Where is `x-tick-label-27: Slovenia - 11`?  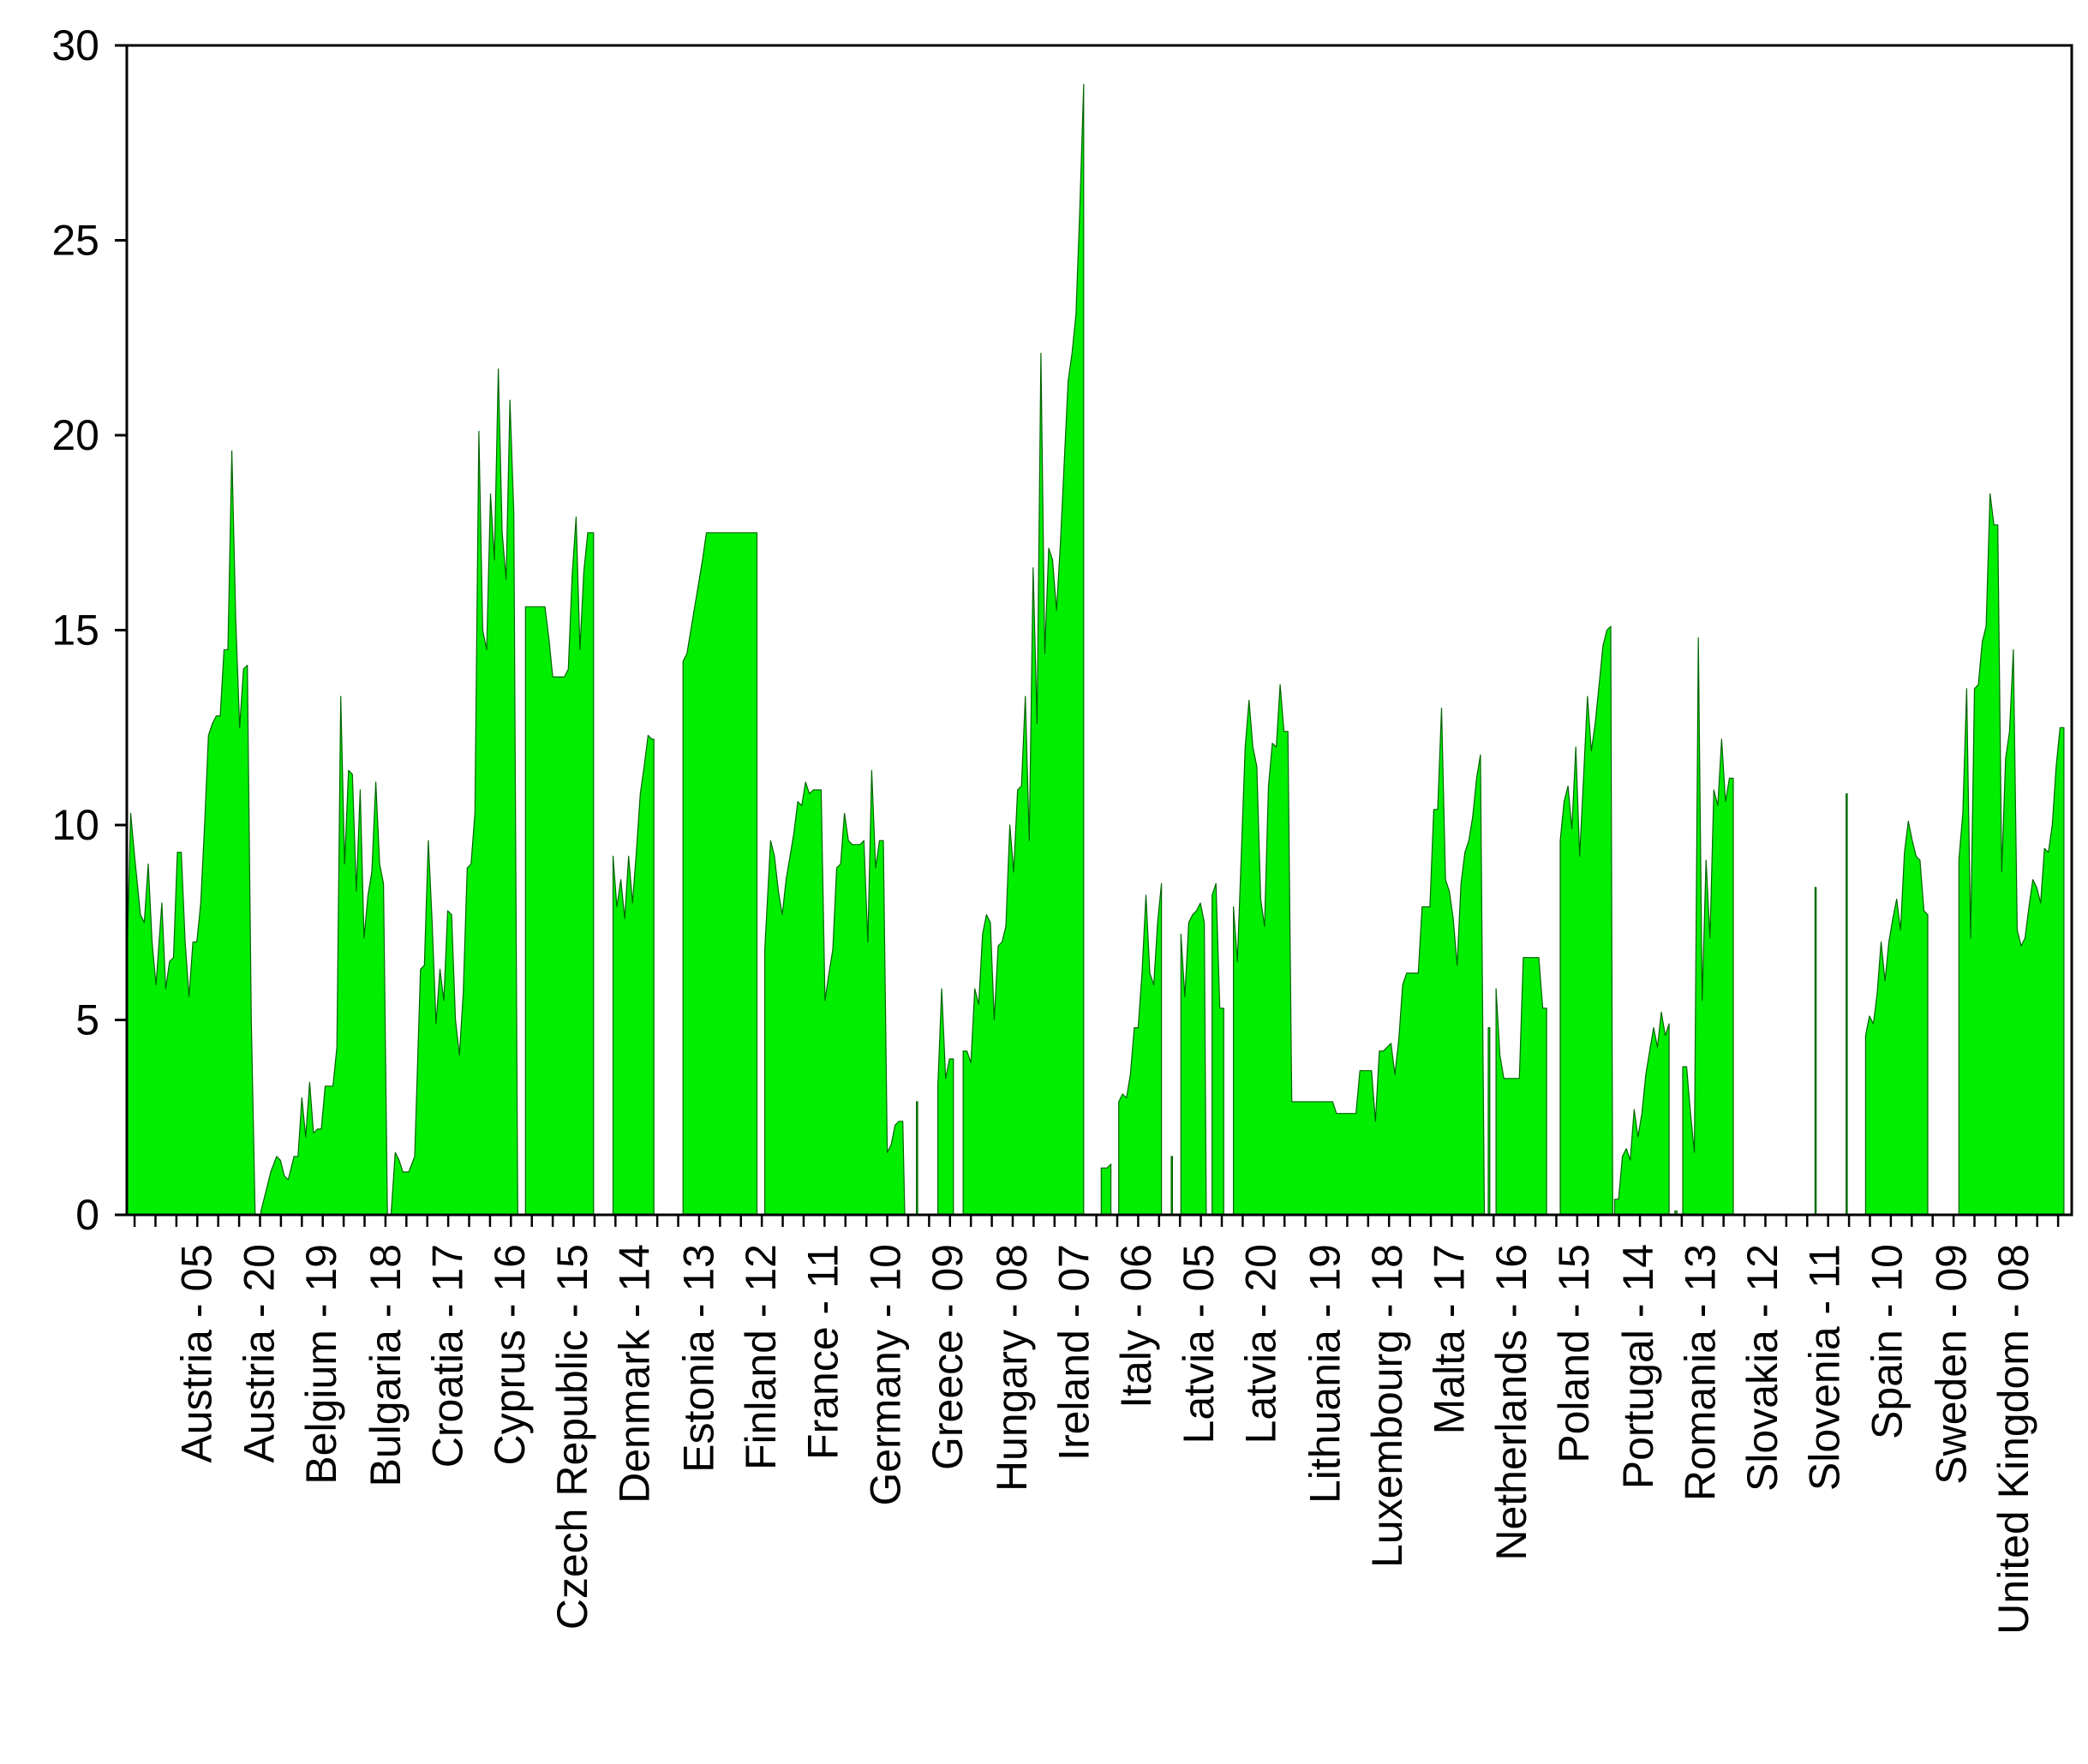 x-tick-label-27: Slovenia - 11 is located at coordinates (1825, 1367).